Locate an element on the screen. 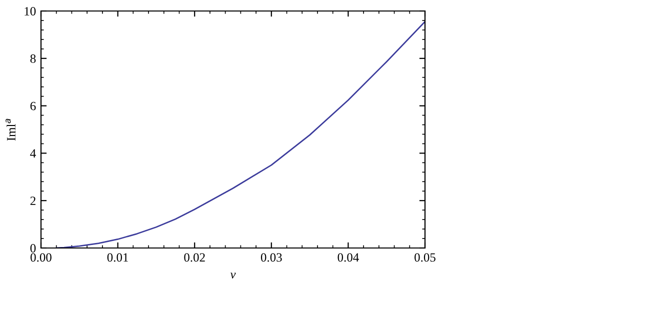  x-tick-label: 0.02 is located at coordinates (194, 257).